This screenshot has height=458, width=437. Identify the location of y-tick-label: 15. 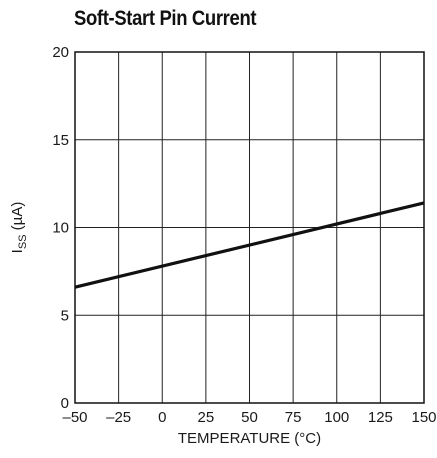
(60, 140).